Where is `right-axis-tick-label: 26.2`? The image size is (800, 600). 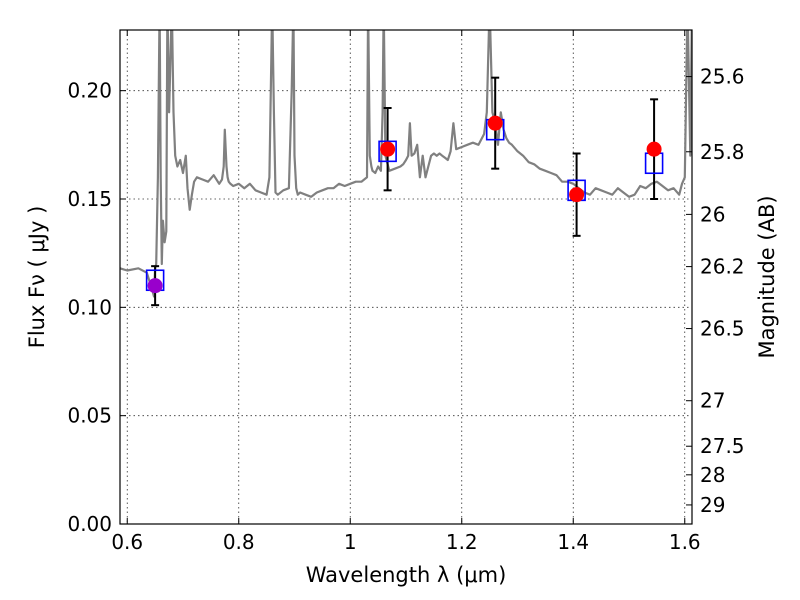 right-axis-tick-label: 26.2 is located at coordinates (722, 267).